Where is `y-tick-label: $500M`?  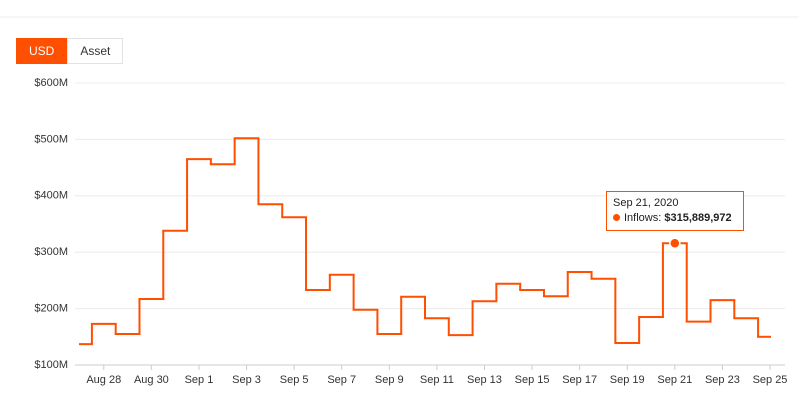
y-tick-label: $500M is located at coordinates (51, 139).